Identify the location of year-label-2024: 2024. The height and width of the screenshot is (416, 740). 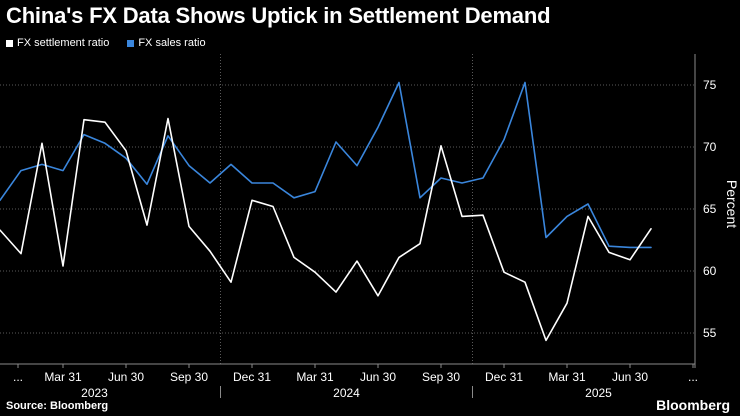
(346, 393).